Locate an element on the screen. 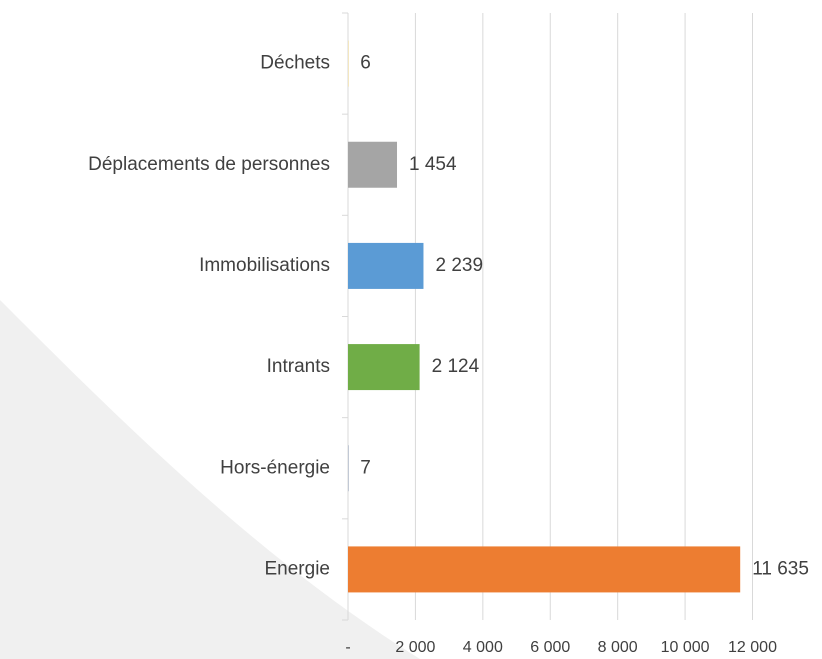 Image resolution: width=822 pixels, height=659 pixels. data-label: 2 124 is located at coordinates (456, 366).